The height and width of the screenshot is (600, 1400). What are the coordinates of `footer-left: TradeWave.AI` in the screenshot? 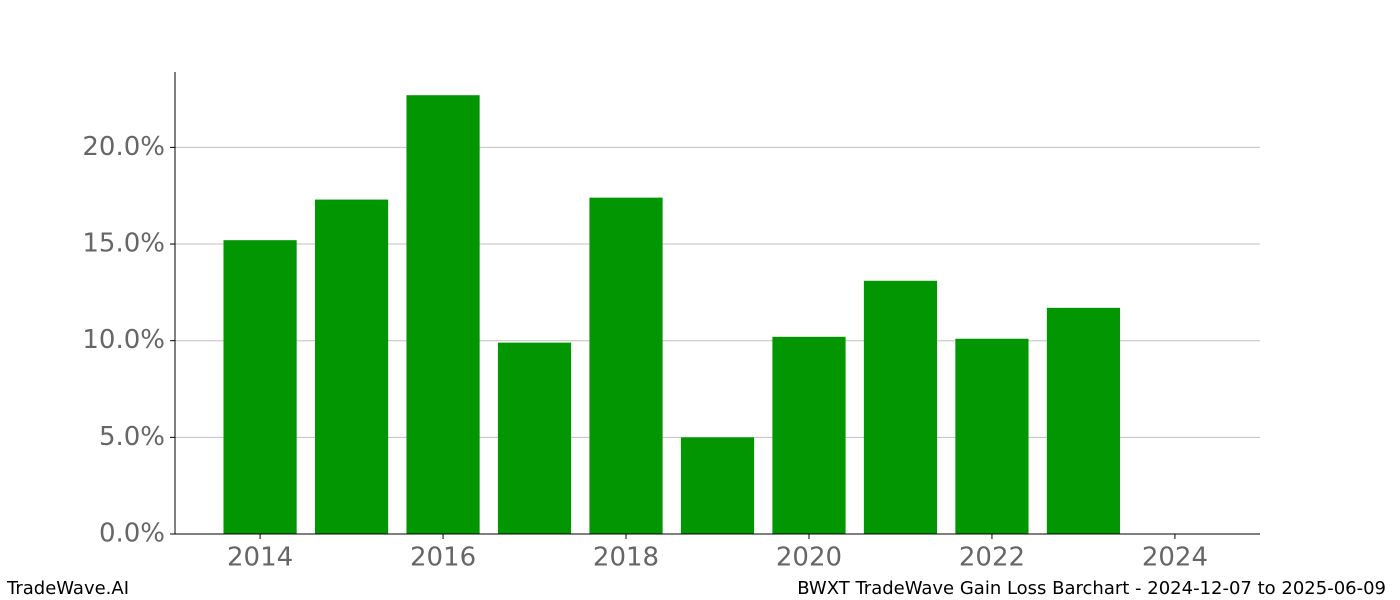 It's located at (67, 588).